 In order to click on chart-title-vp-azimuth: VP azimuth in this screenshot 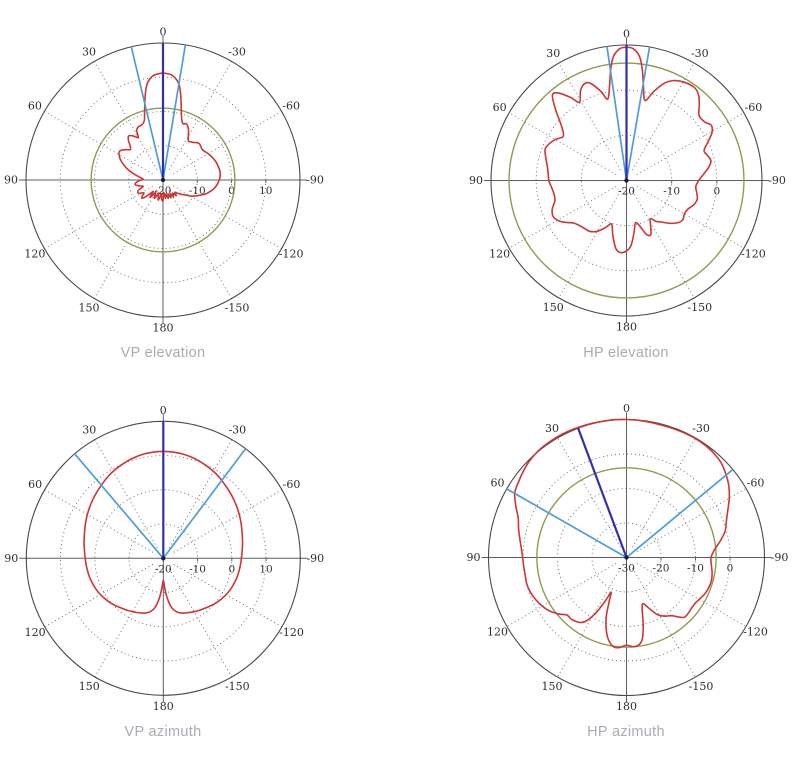, I will do `click(163, 732)`.